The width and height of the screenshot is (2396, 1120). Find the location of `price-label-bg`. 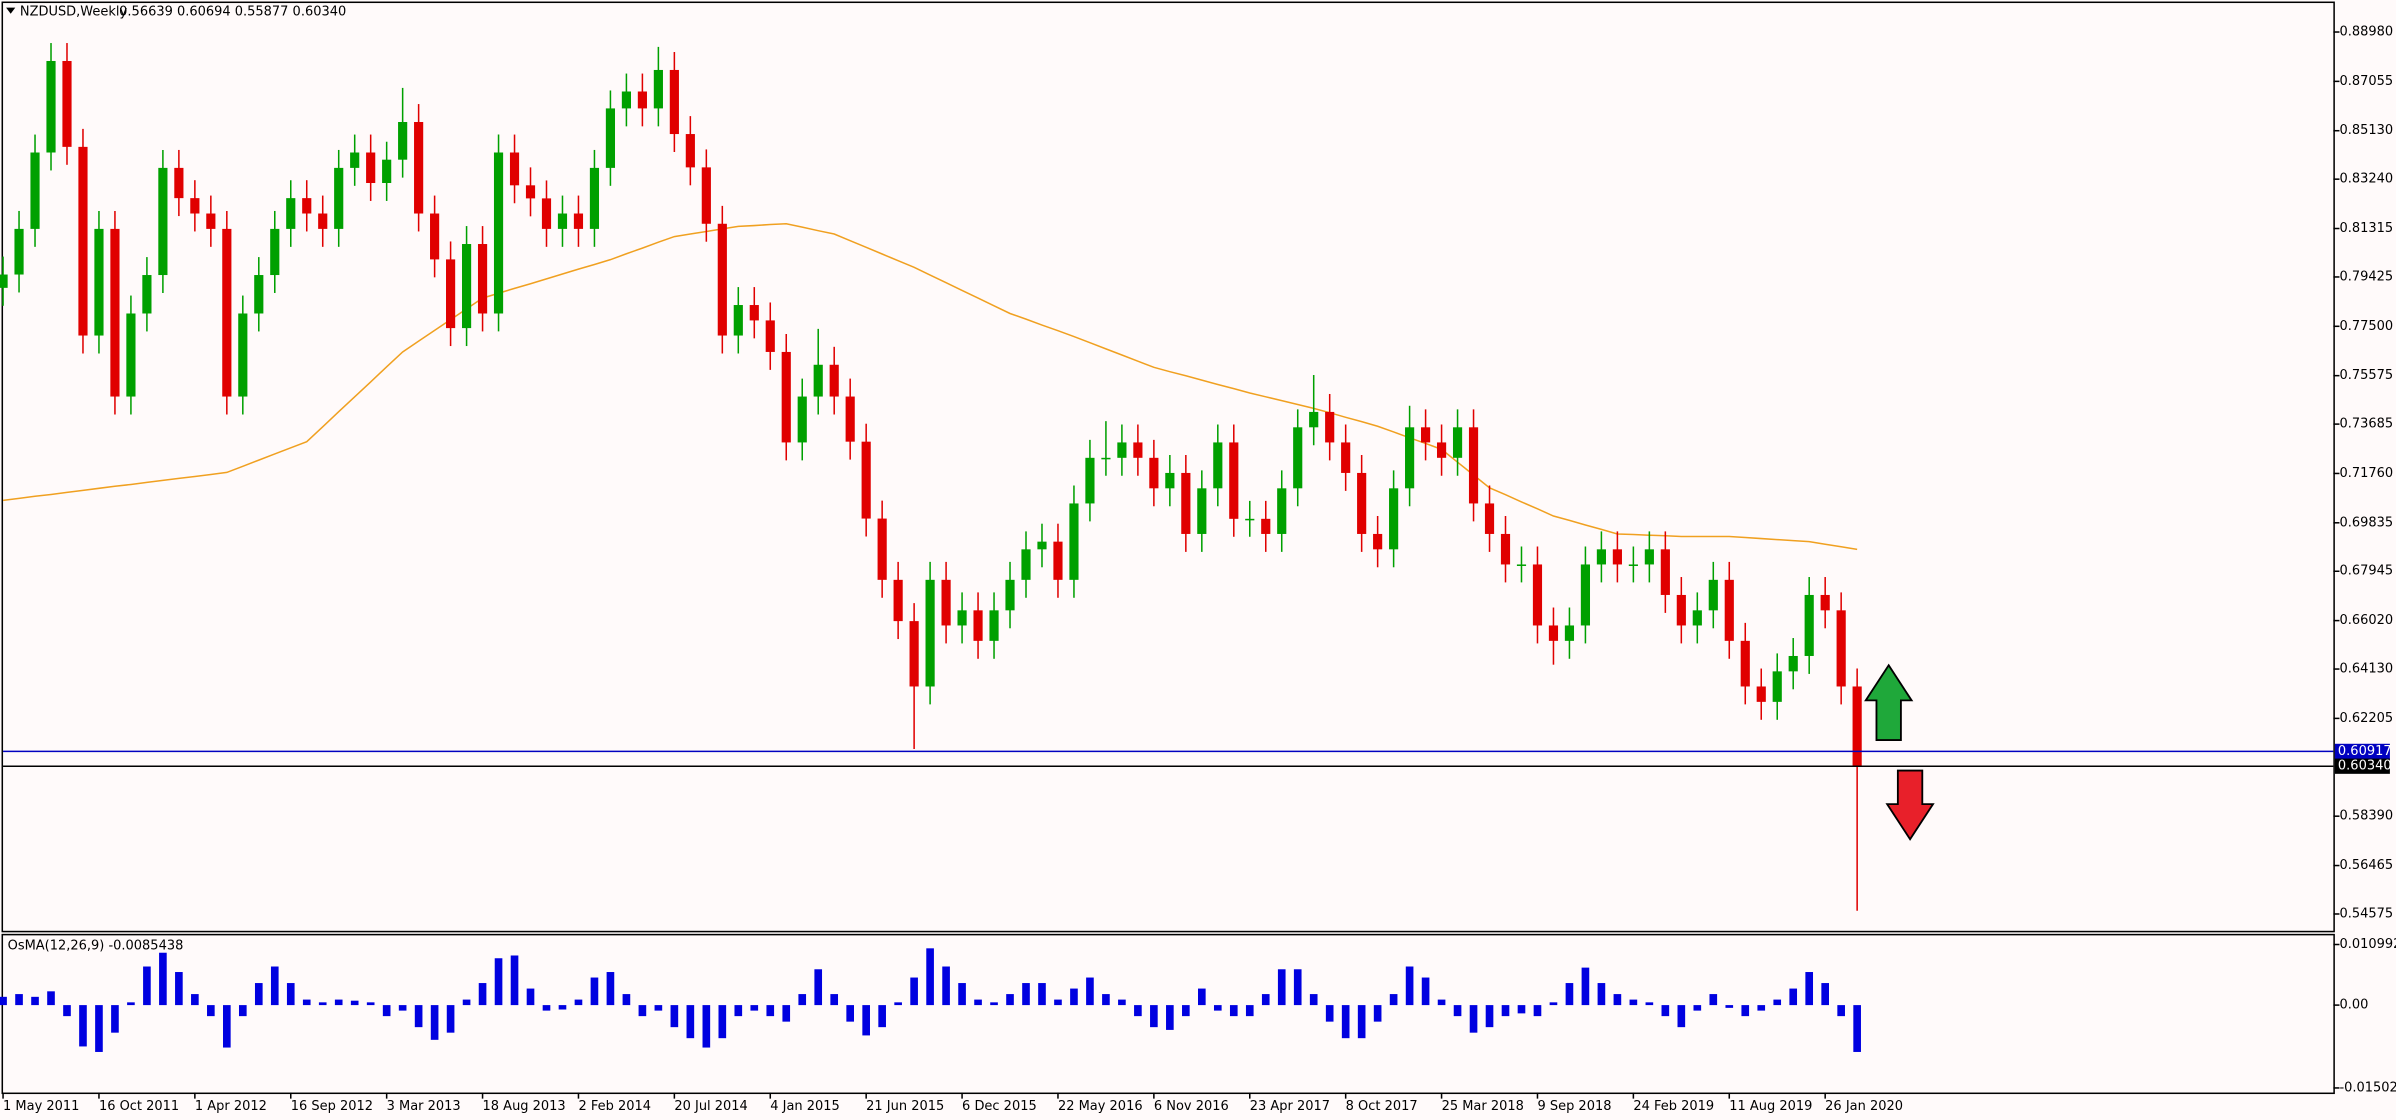

price-label-bg is located at coordinates (2362, 751).